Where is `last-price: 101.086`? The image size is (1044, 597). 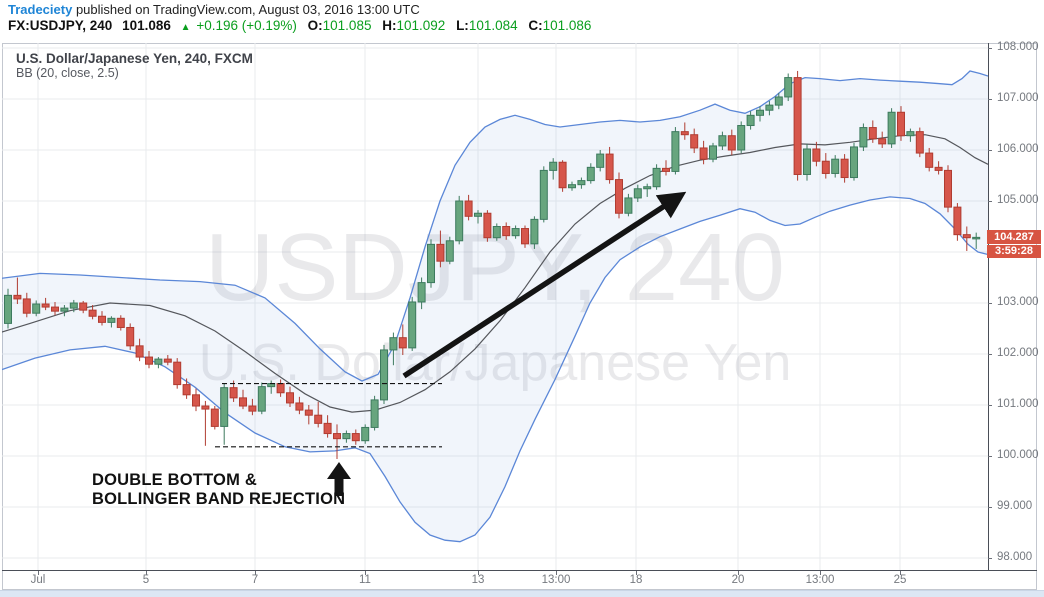 last-price: 101.086 is located at coordinates (146, 25).